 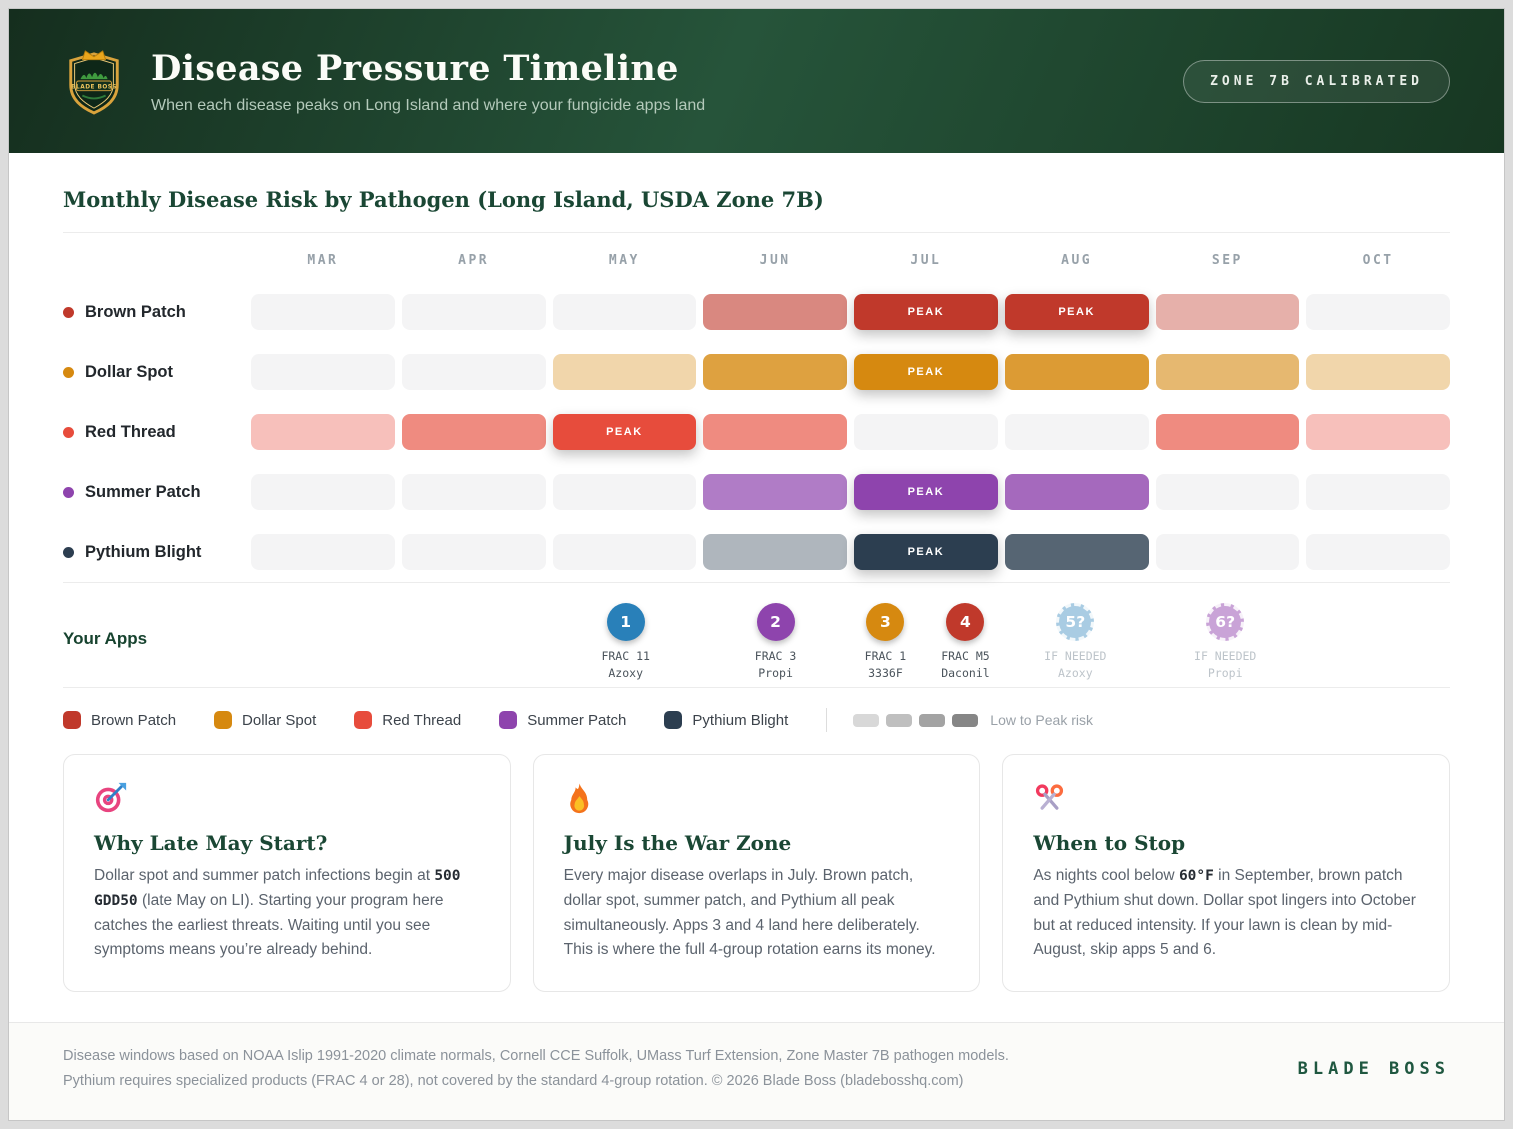 I want to click on app-circle-5: 5?, so click(x=1075, y=622).